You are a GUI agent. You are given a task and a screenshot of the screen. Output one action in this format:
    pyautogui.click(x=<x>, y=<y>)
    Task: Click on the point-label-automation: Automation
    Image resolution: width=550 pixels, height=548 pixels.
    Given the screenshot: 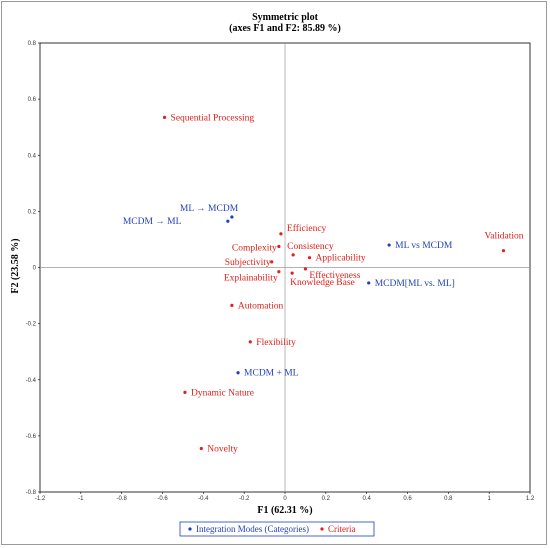 What is the action you would take?
    pyautogui.click(x=261, y=306)
    